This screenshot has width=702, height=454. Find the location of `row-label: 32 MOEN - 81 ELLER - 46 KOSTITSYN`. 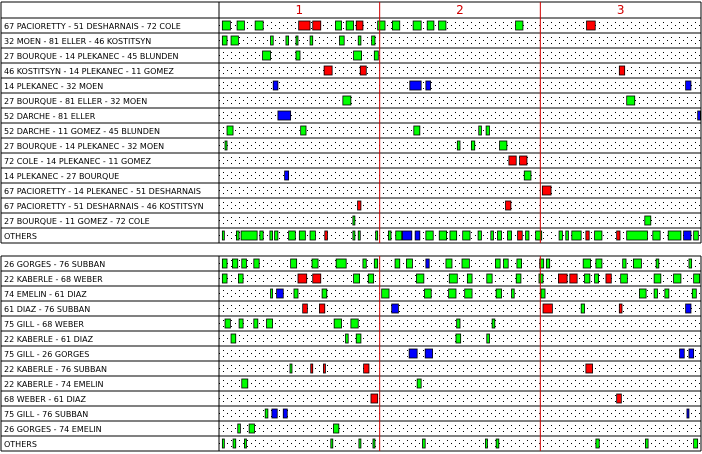

row-label: 32 MOEN - 81 ELLER - 46 KOSTITSYN is located at coordinates (77, 41).